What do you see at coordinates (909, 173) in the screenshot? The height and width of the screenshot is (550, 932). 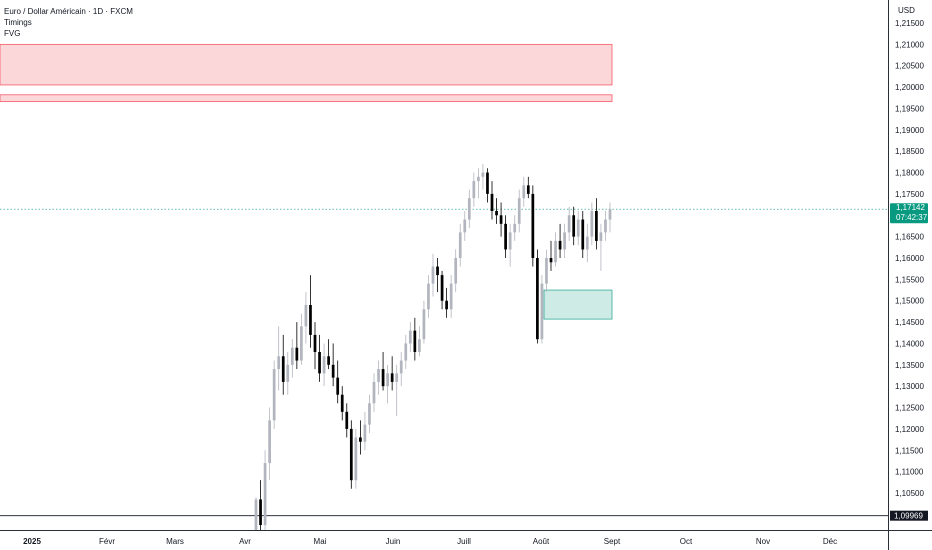 I see `price-tick-label: 1,18000` at bounding box center [909, 173].